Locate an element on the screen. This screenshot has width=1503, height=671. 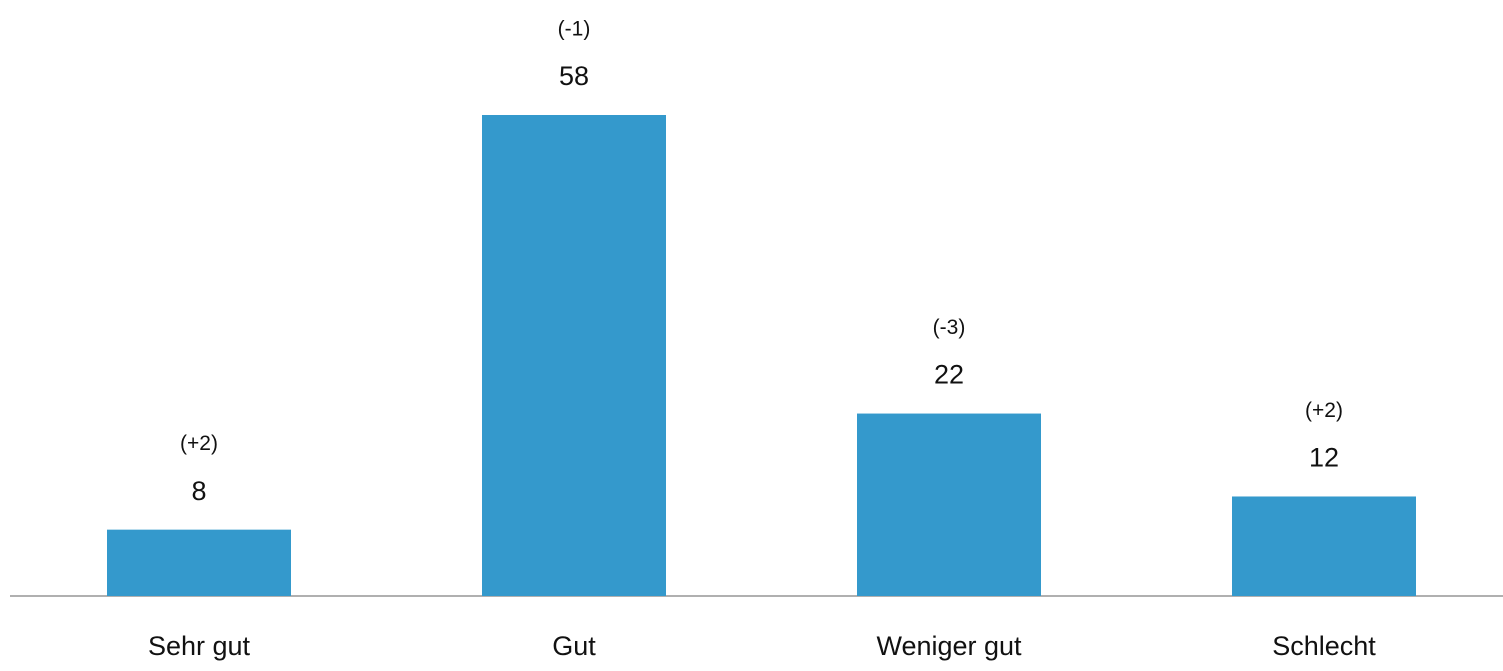
value-label: 12 is located at coordinates (1324, 458).